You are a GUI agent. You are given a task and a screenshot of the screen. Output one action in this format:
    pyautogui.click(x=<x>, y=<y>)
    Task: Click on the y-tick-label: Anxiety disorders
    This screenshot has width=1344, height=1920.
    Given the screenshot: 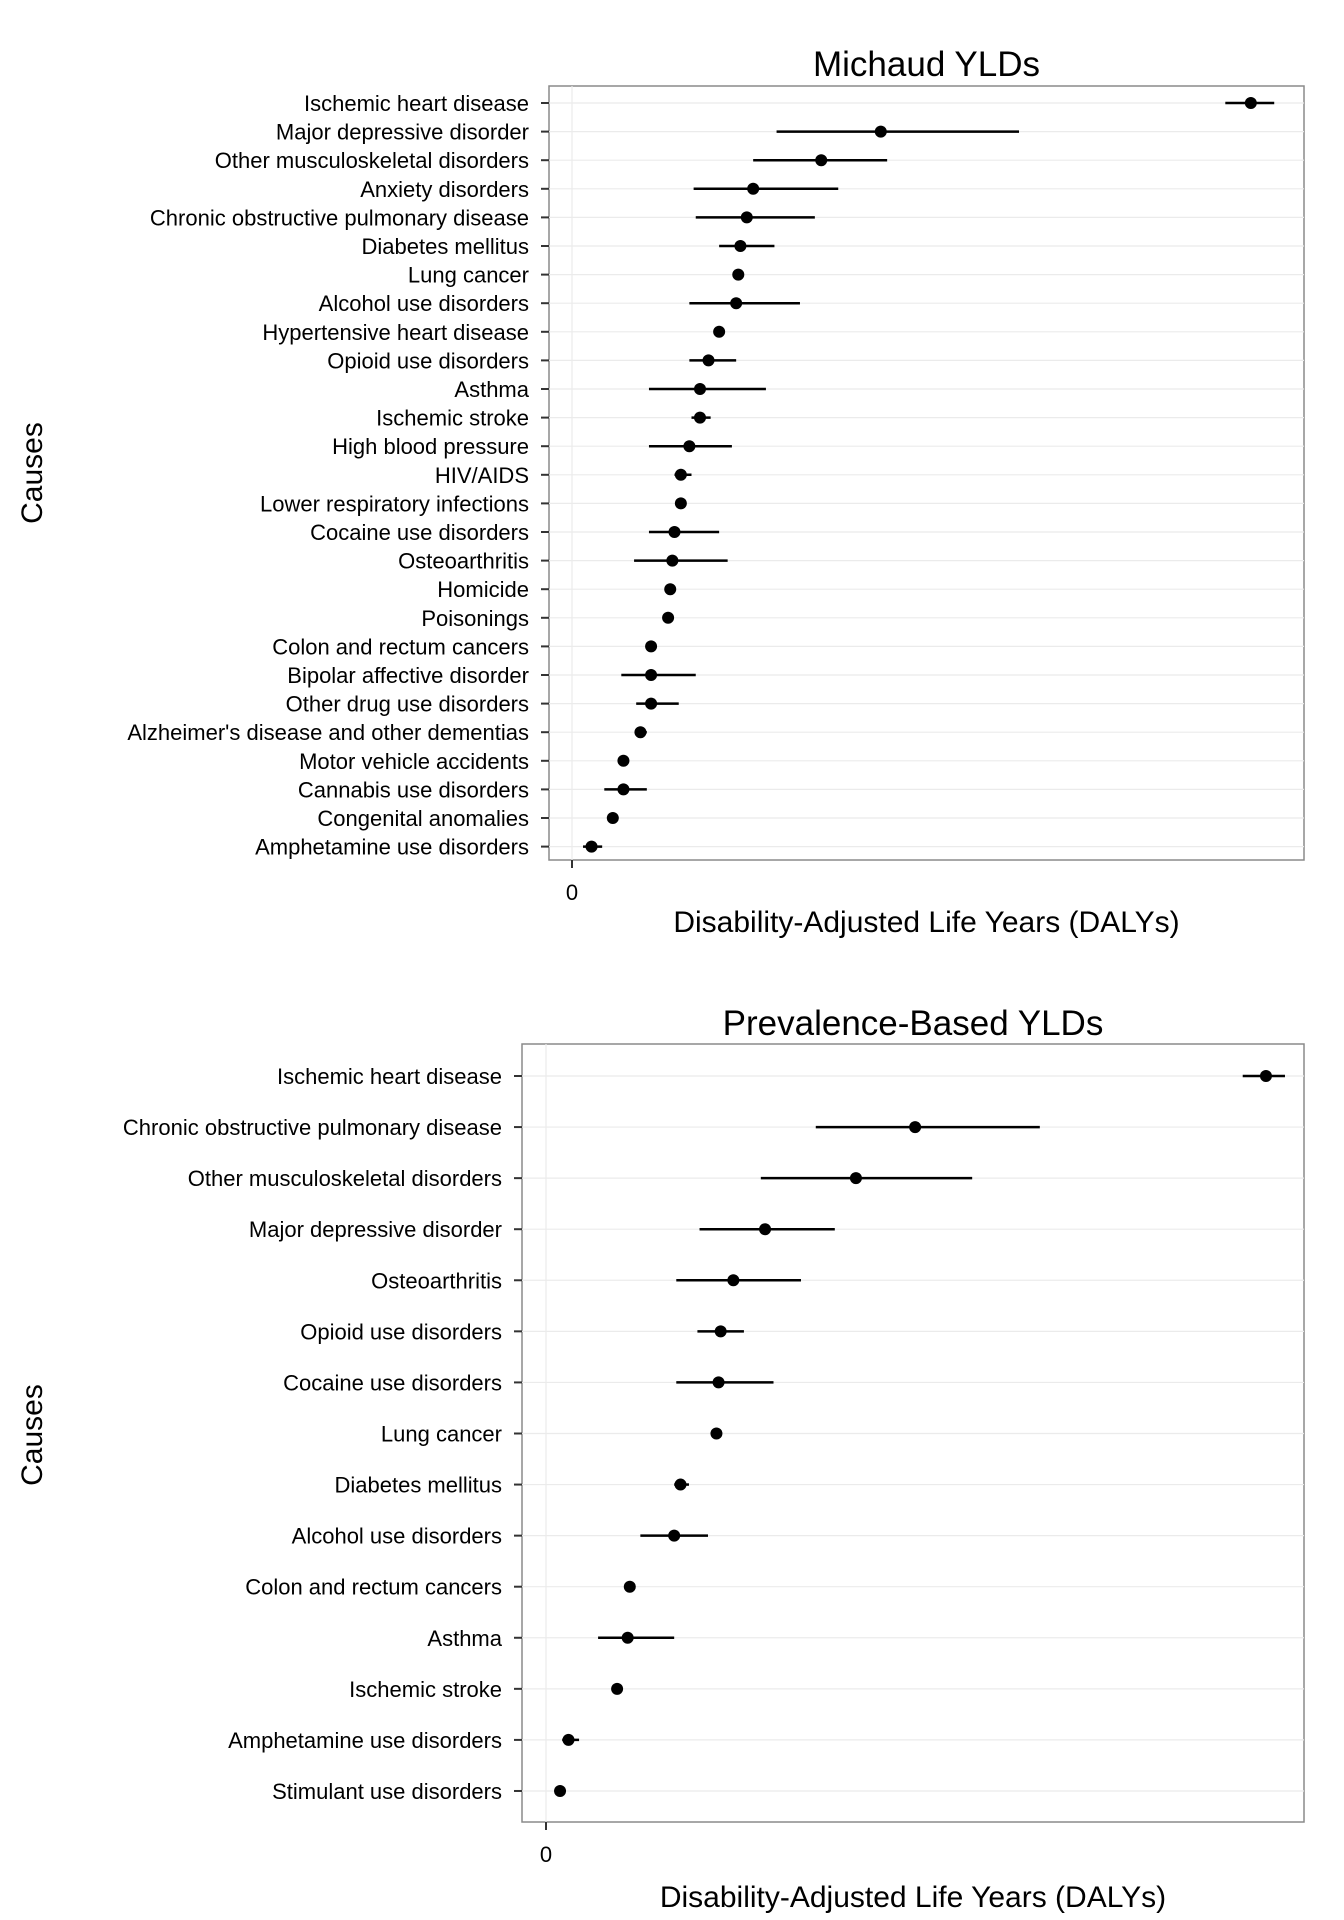 What is the action you would take?
    pyautogui.click(x=444, y=189)
    